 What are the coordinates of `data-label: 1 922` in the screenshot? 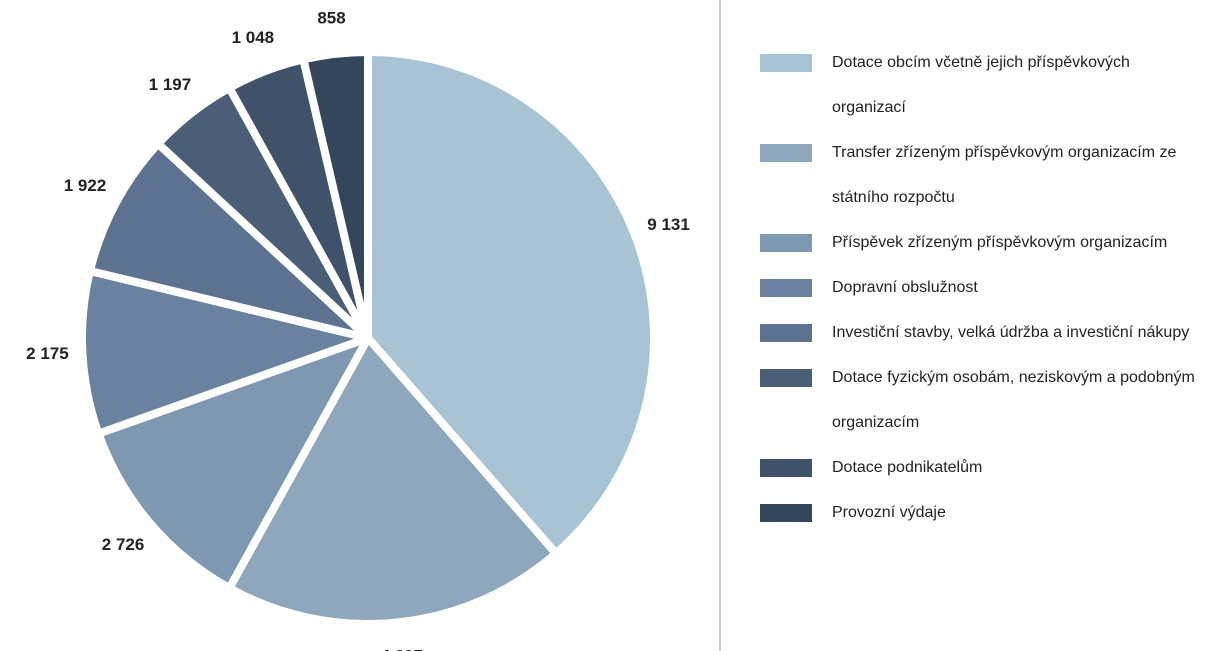 It's located at (85, 185).